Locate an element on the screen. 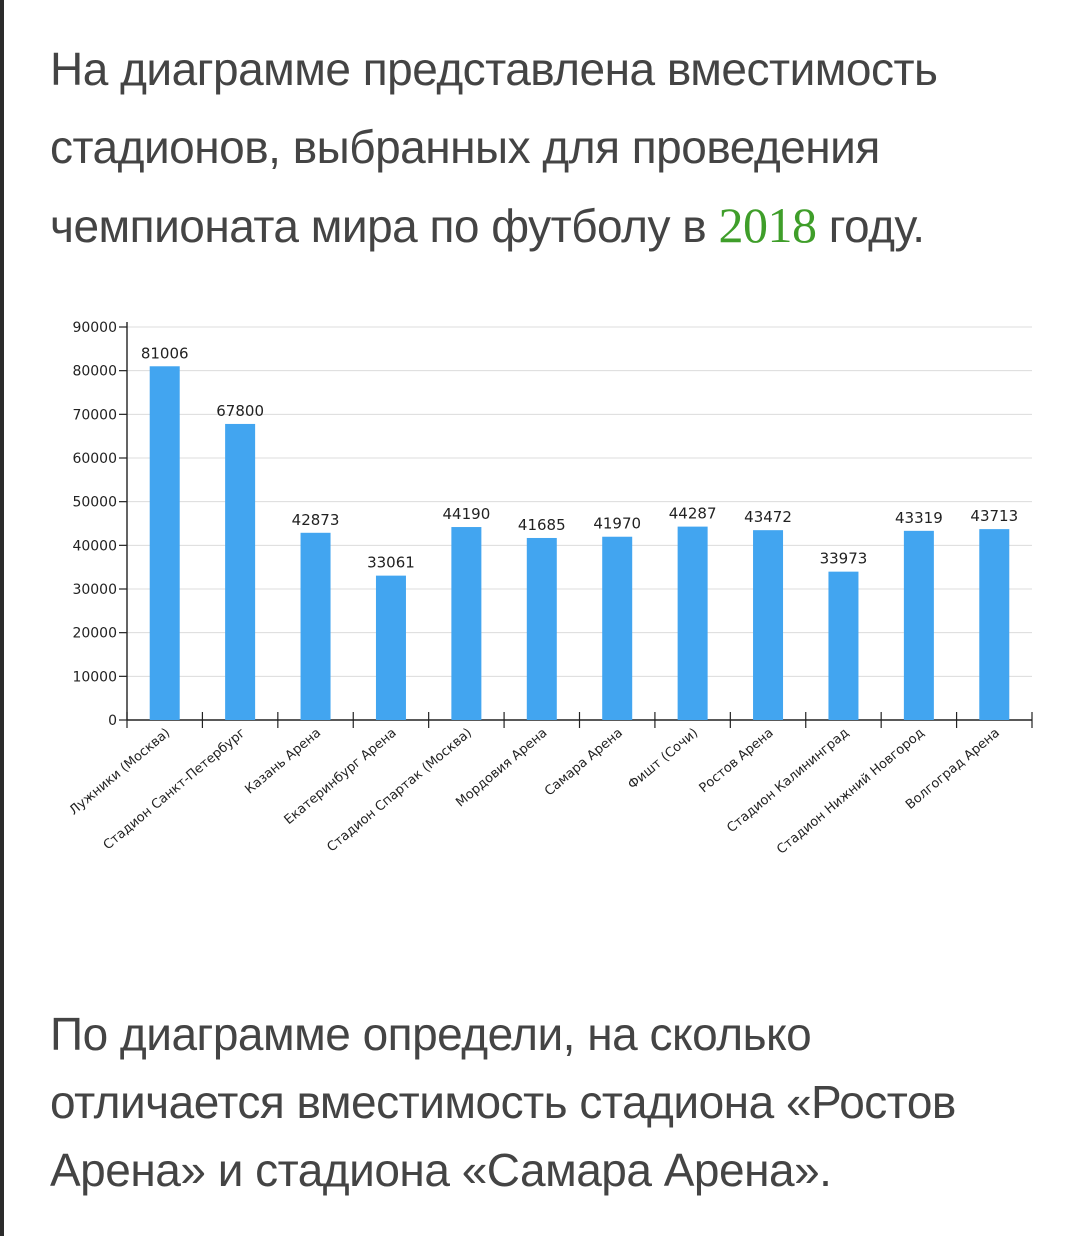  bar-value-label: 41685 is located at coordinates (542, 525).